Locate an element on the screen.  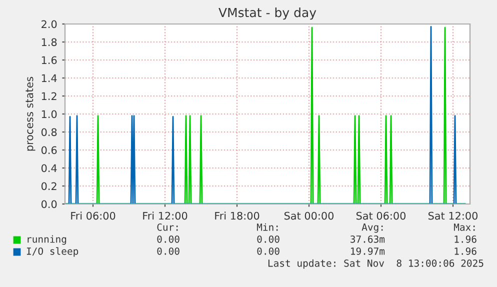
x-tick-label: Fri 06:00 is located at coordinates (93, 216).